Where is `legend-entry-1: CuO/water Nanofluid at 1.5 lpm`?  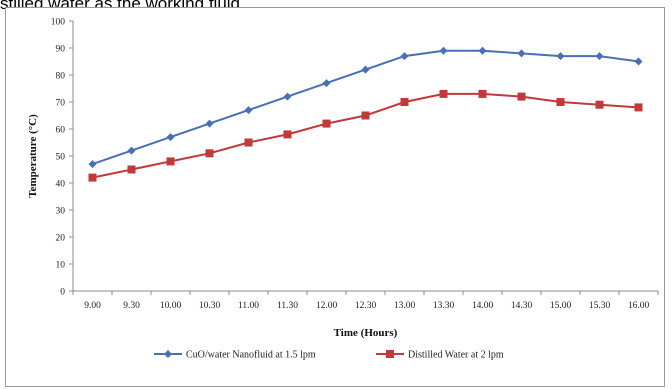
legend-entry-1: CuO/water Nanofluid at 1.5 lpm is located at coordinates (235, 355).